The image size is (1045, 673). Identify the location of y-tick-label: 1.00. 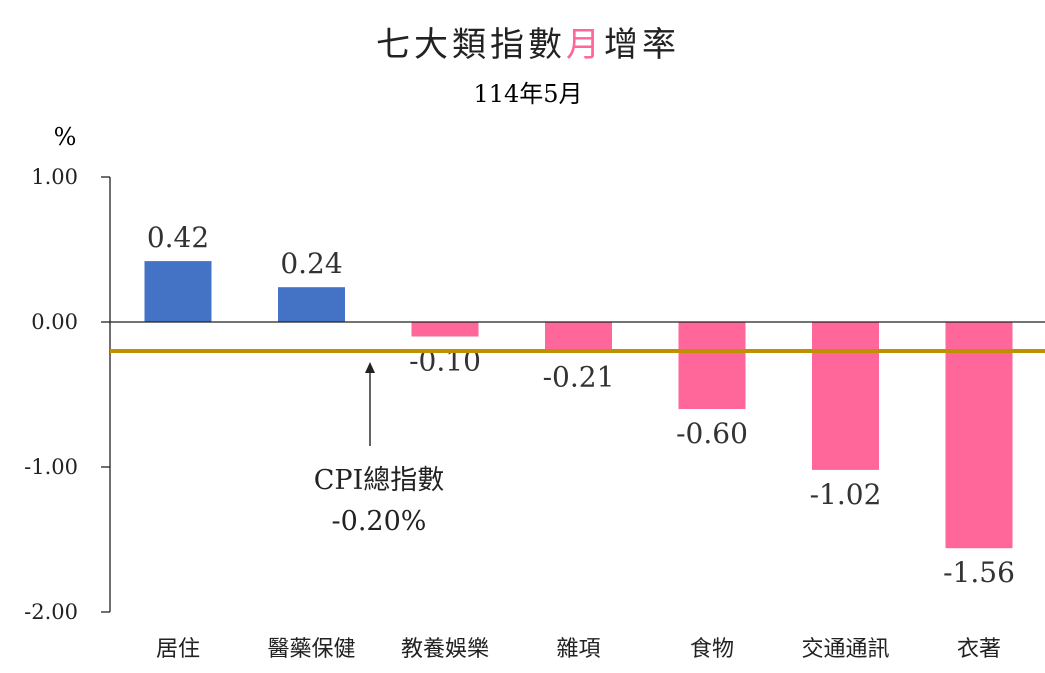
(54, 177).